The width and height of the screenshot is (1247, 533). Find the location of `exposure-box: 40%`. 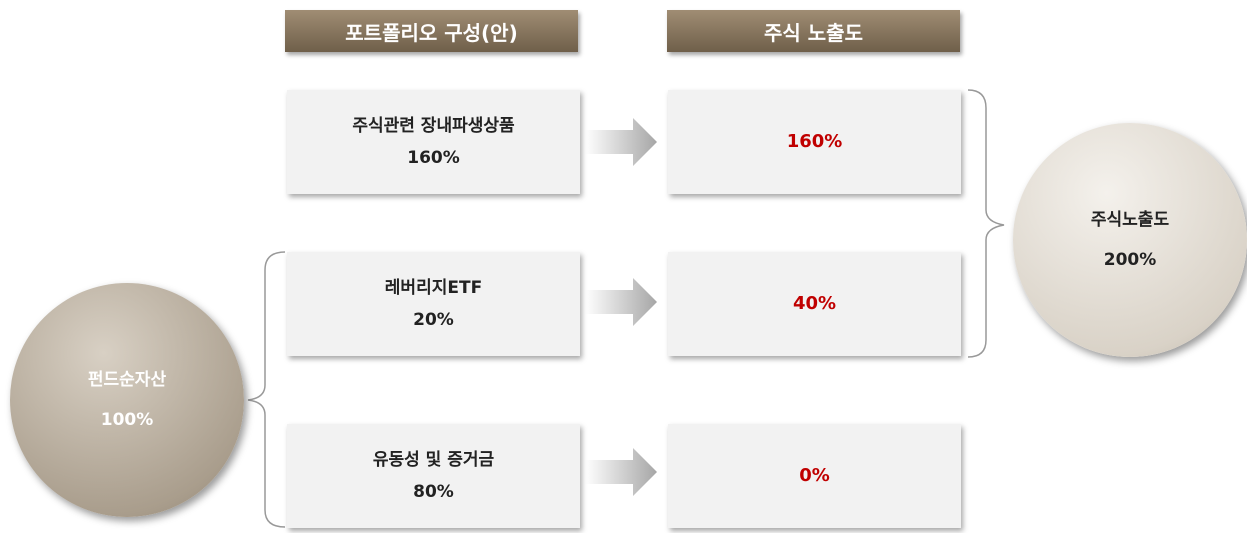

exposure-box: 40% is located at coordinates (814, 304).